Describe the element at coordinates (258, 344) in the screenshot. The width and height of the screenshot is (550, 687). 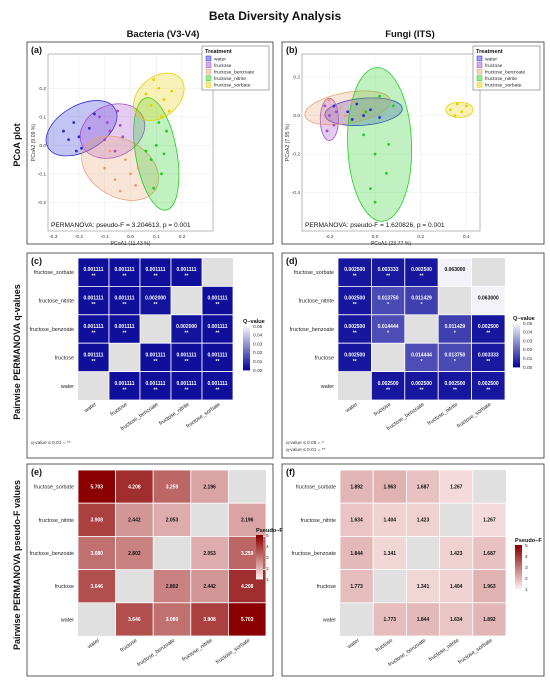
I see `legend-tick-label: 0.03` at that location.